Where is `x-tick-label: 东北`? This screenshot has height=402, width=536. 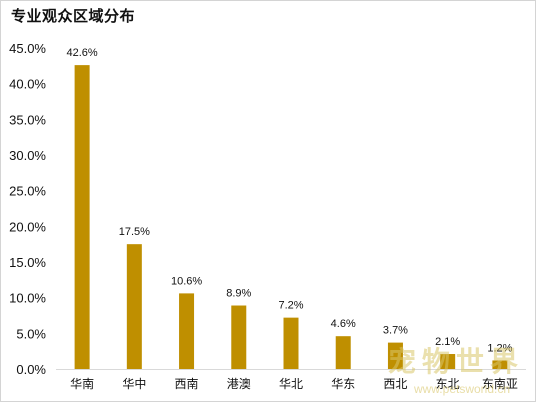 x-tick-label: 东北 is located at coordinates (448, 384).